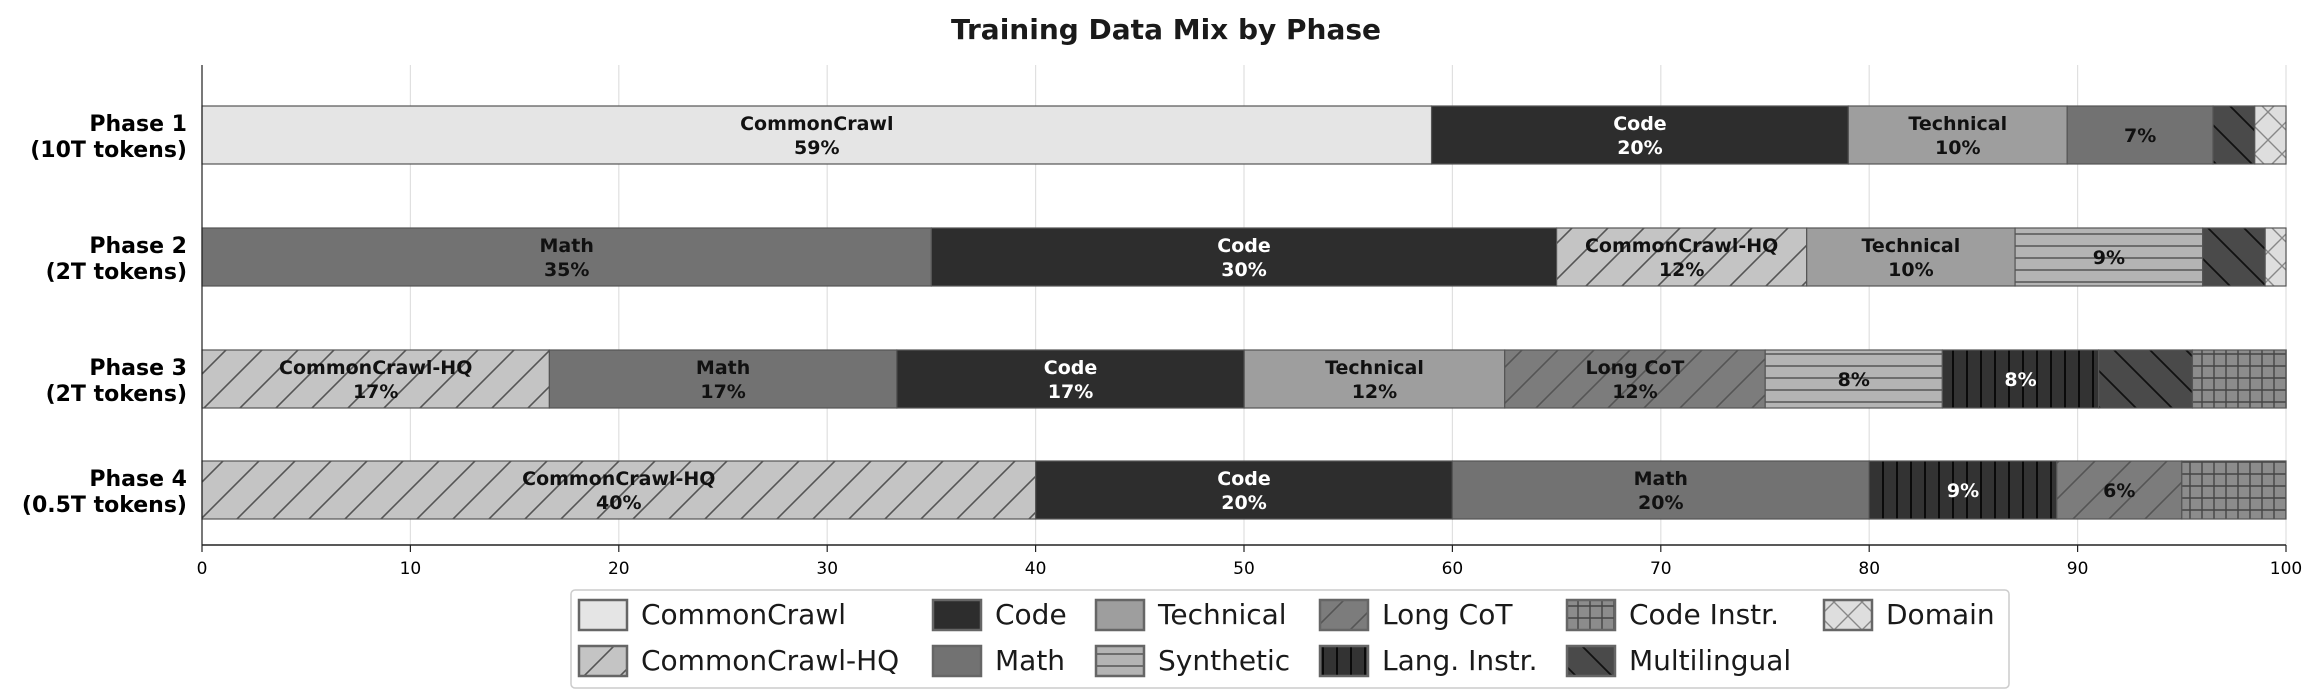 The width and height of the screenshot is (2322, 696). What do you see at coordinates (816, 148) in the screenshot?
I see `segment-percent-label: 59%` at bounding box center [816, 148].